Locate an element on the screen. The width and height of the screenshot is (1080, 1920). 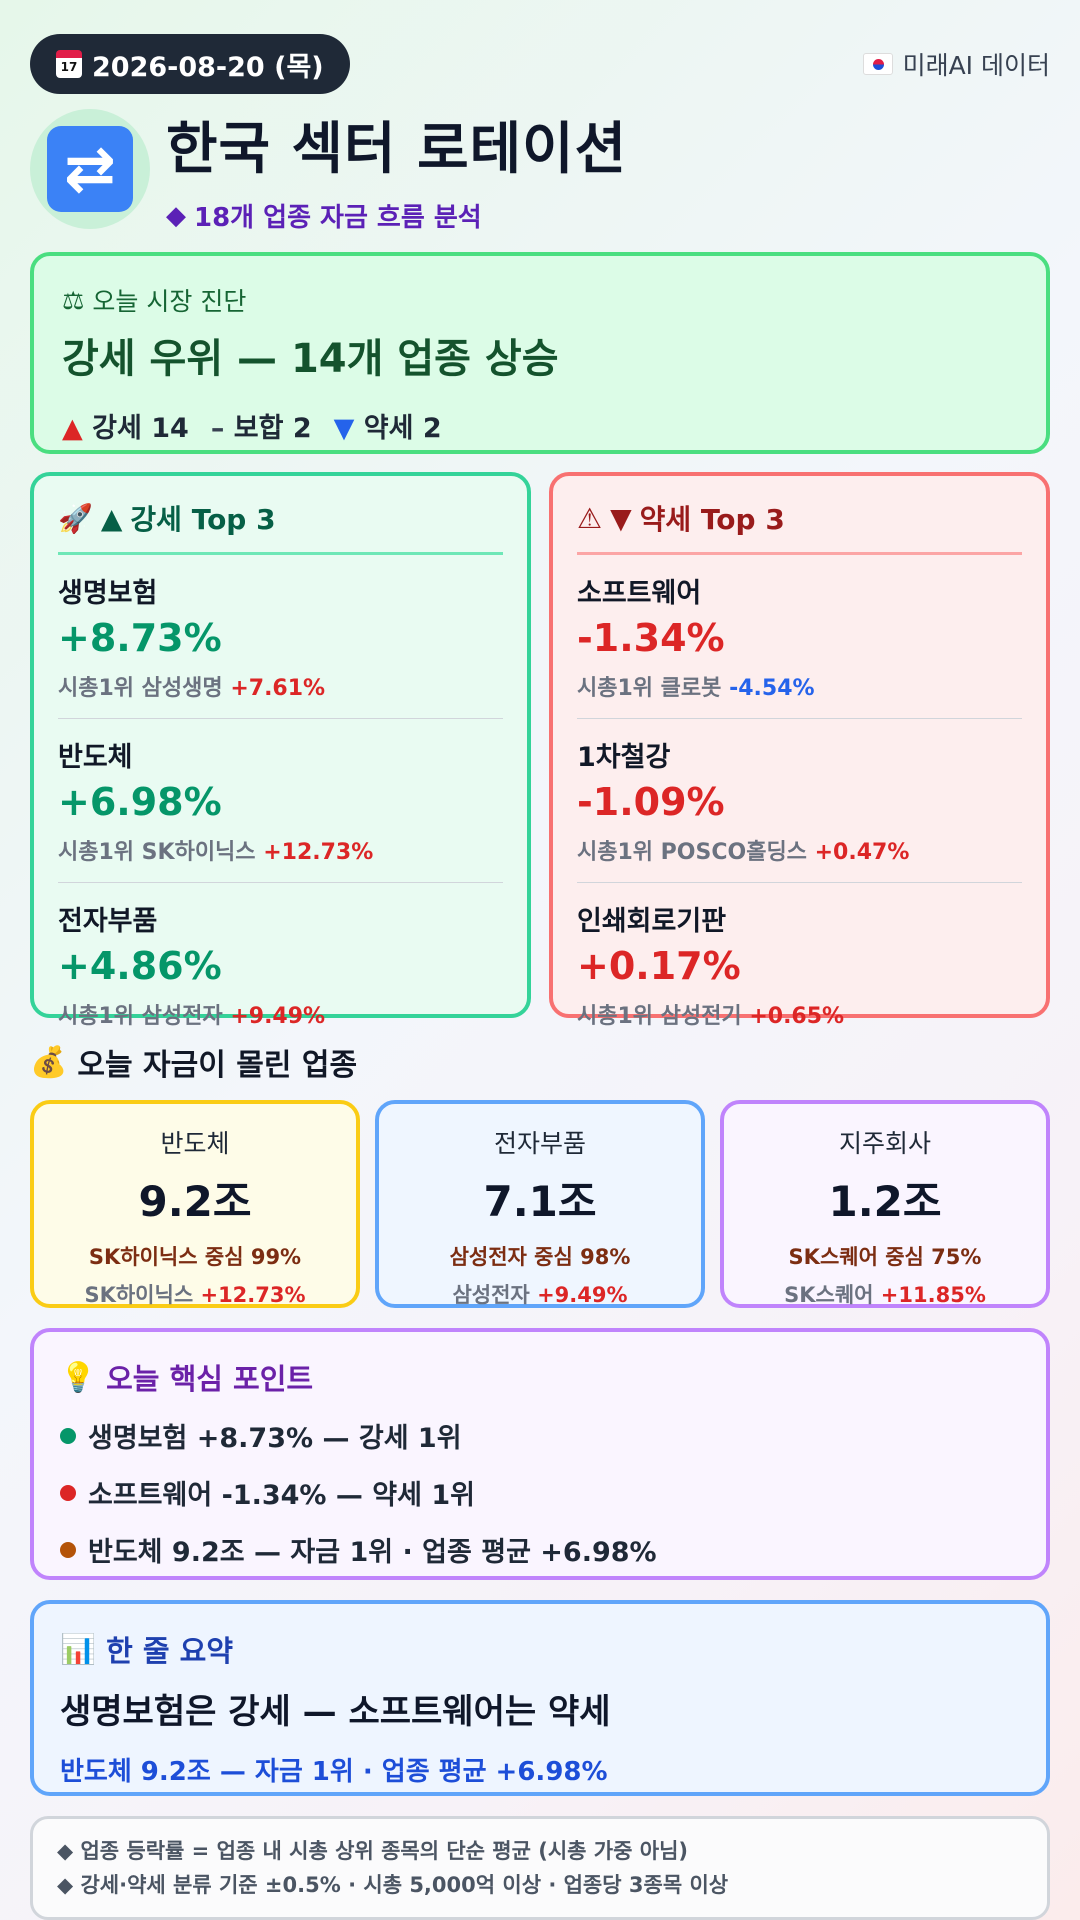
money-card: 전자부품 7.1조 삼성전자 중심 98% 삼성전자 +9.49% is located at coordinates (540, 1204).